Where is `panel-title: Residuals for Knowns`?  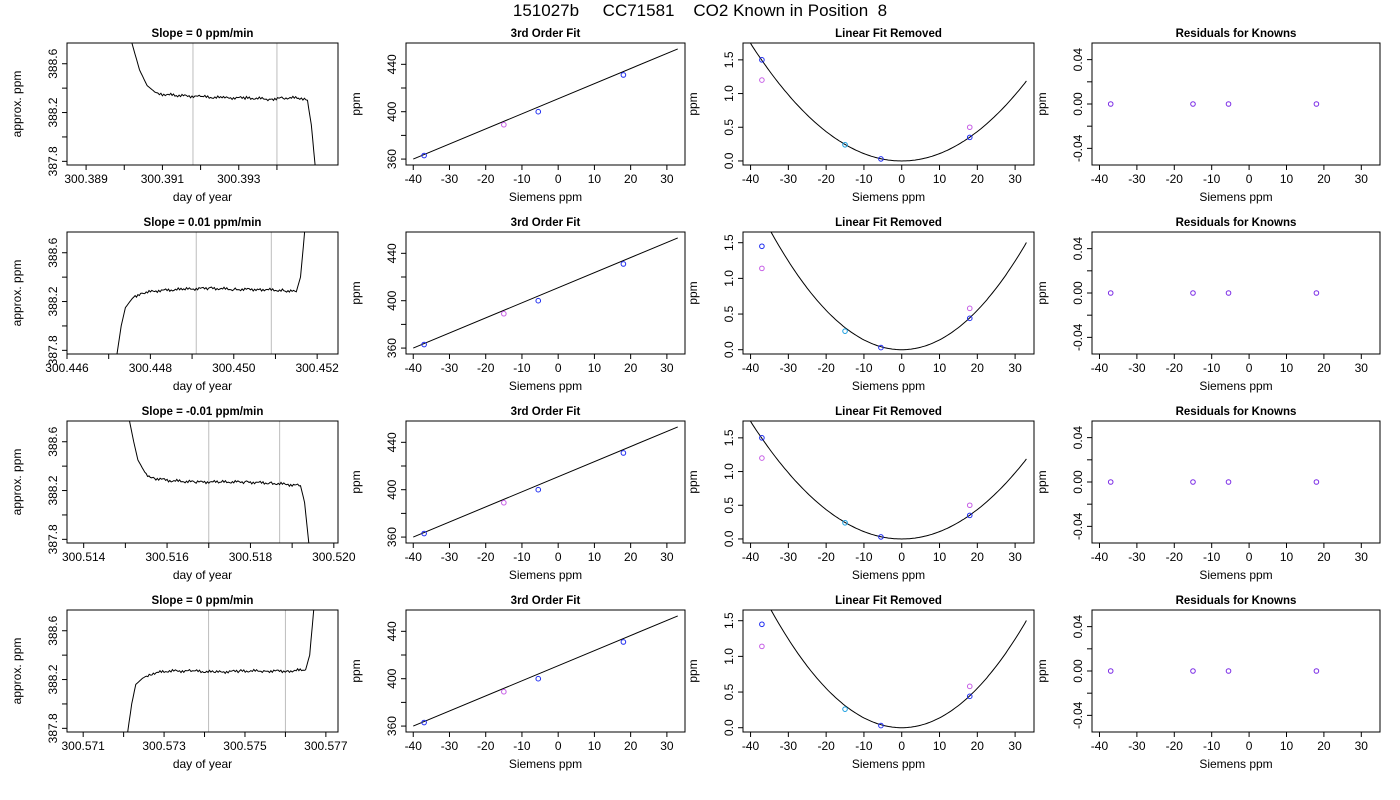 panel-title: Residuals for Knowns is located at coordinates (1236, 34).